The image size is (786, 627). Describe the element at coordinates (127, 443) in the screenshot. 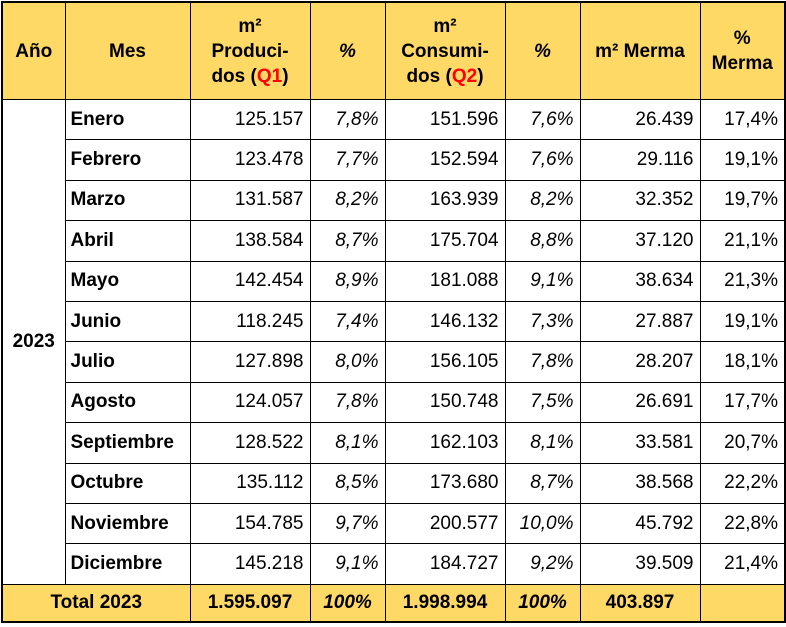

I see `month-cell: Septiembre` at that location.